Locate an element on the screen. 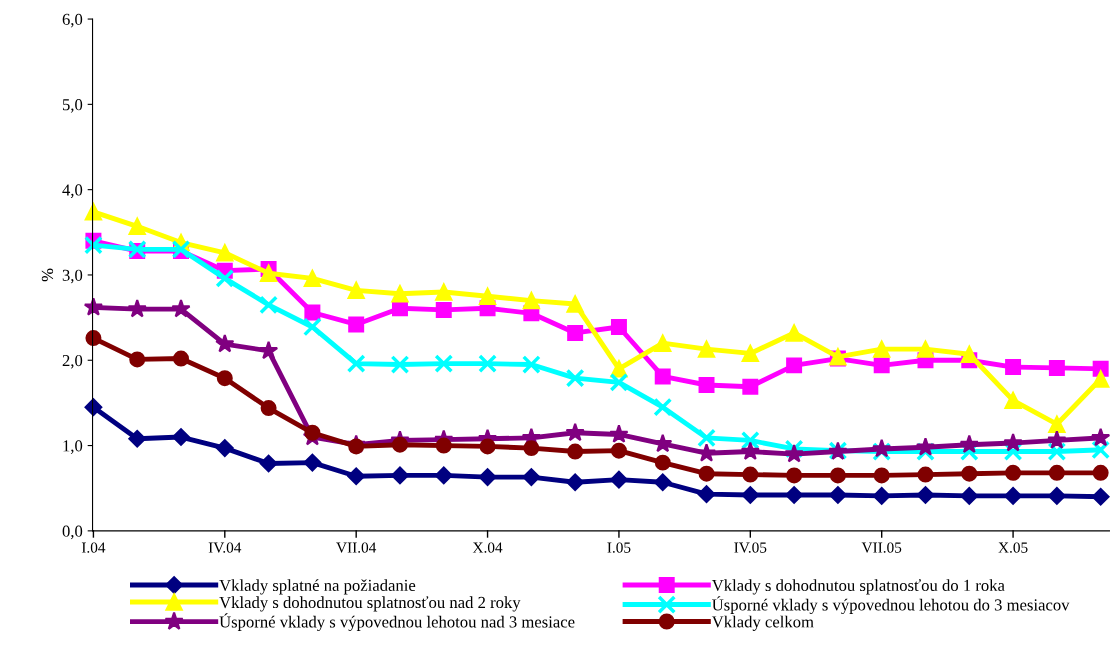  legend-label: Vklady s dohodnutou splatnosťou nad 2 roky is located at coordinates (370, 604).